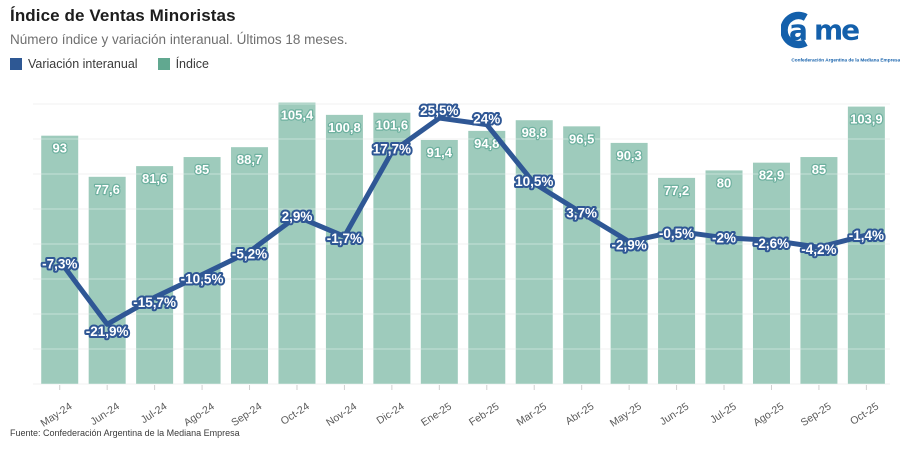 The height and width of the screenshot is (451, 900). What do you see at coordinates (392, 149) in the screenshot?
I see `line-value-label: 17,7%` at bounding box center [392, 149].